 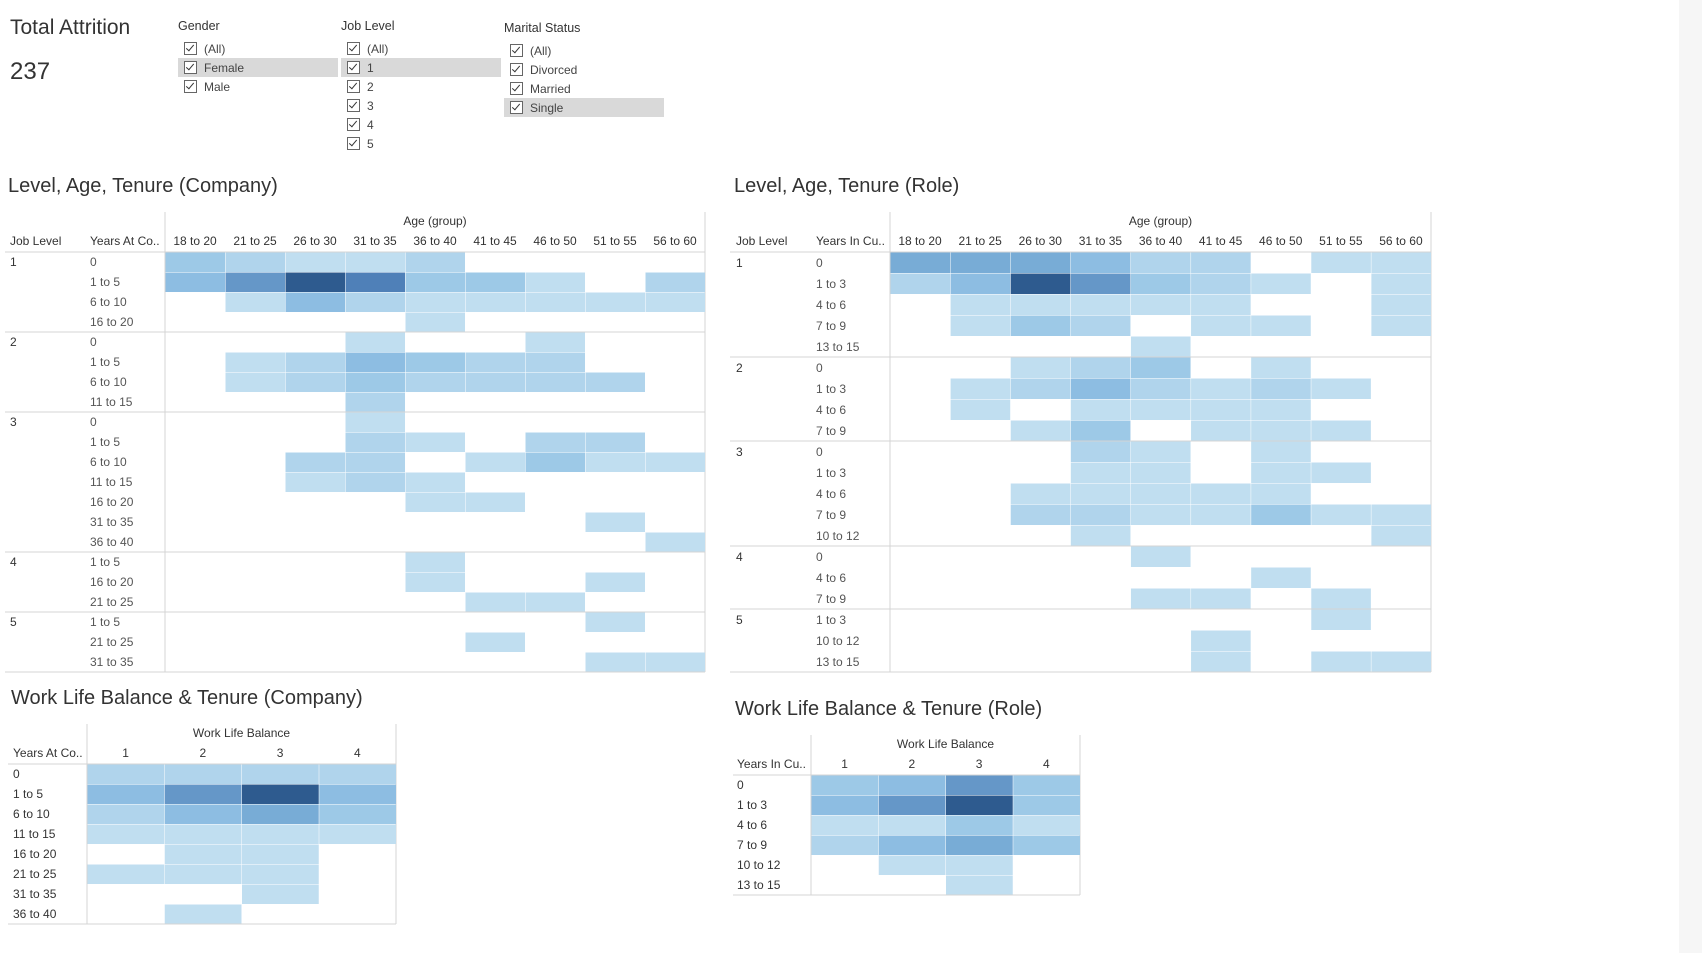 I want to click on job-level-label: 1, so click(x=13, y=262).